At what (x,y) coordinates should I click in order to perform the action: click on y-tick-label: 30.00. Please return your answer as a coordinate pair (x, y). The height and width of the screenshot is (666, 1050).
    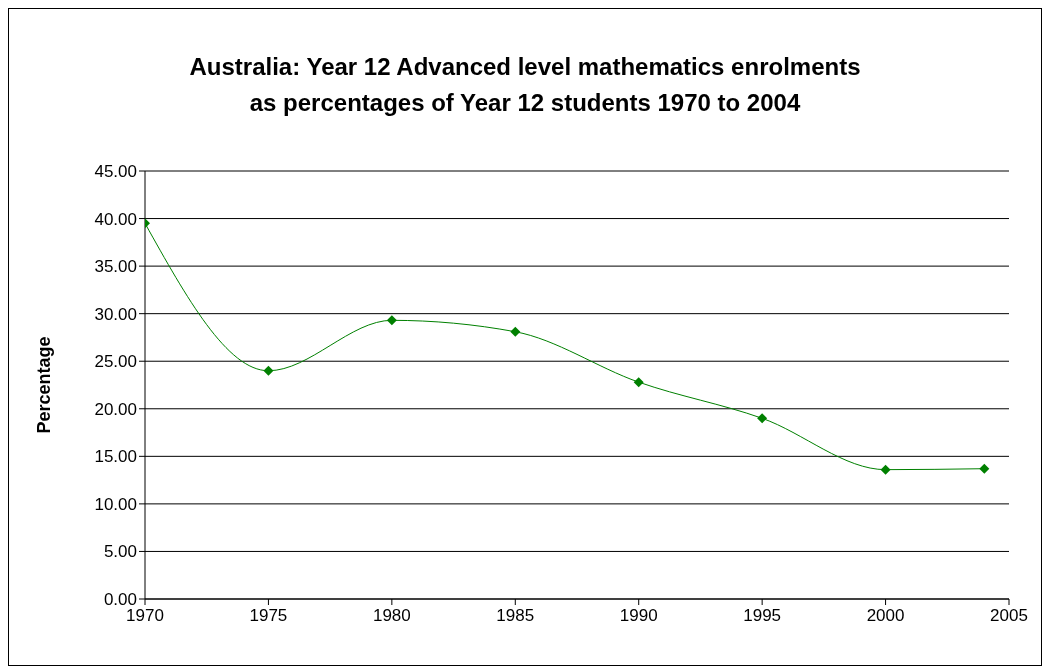
    Looking at the image, I should click on (115, 314).